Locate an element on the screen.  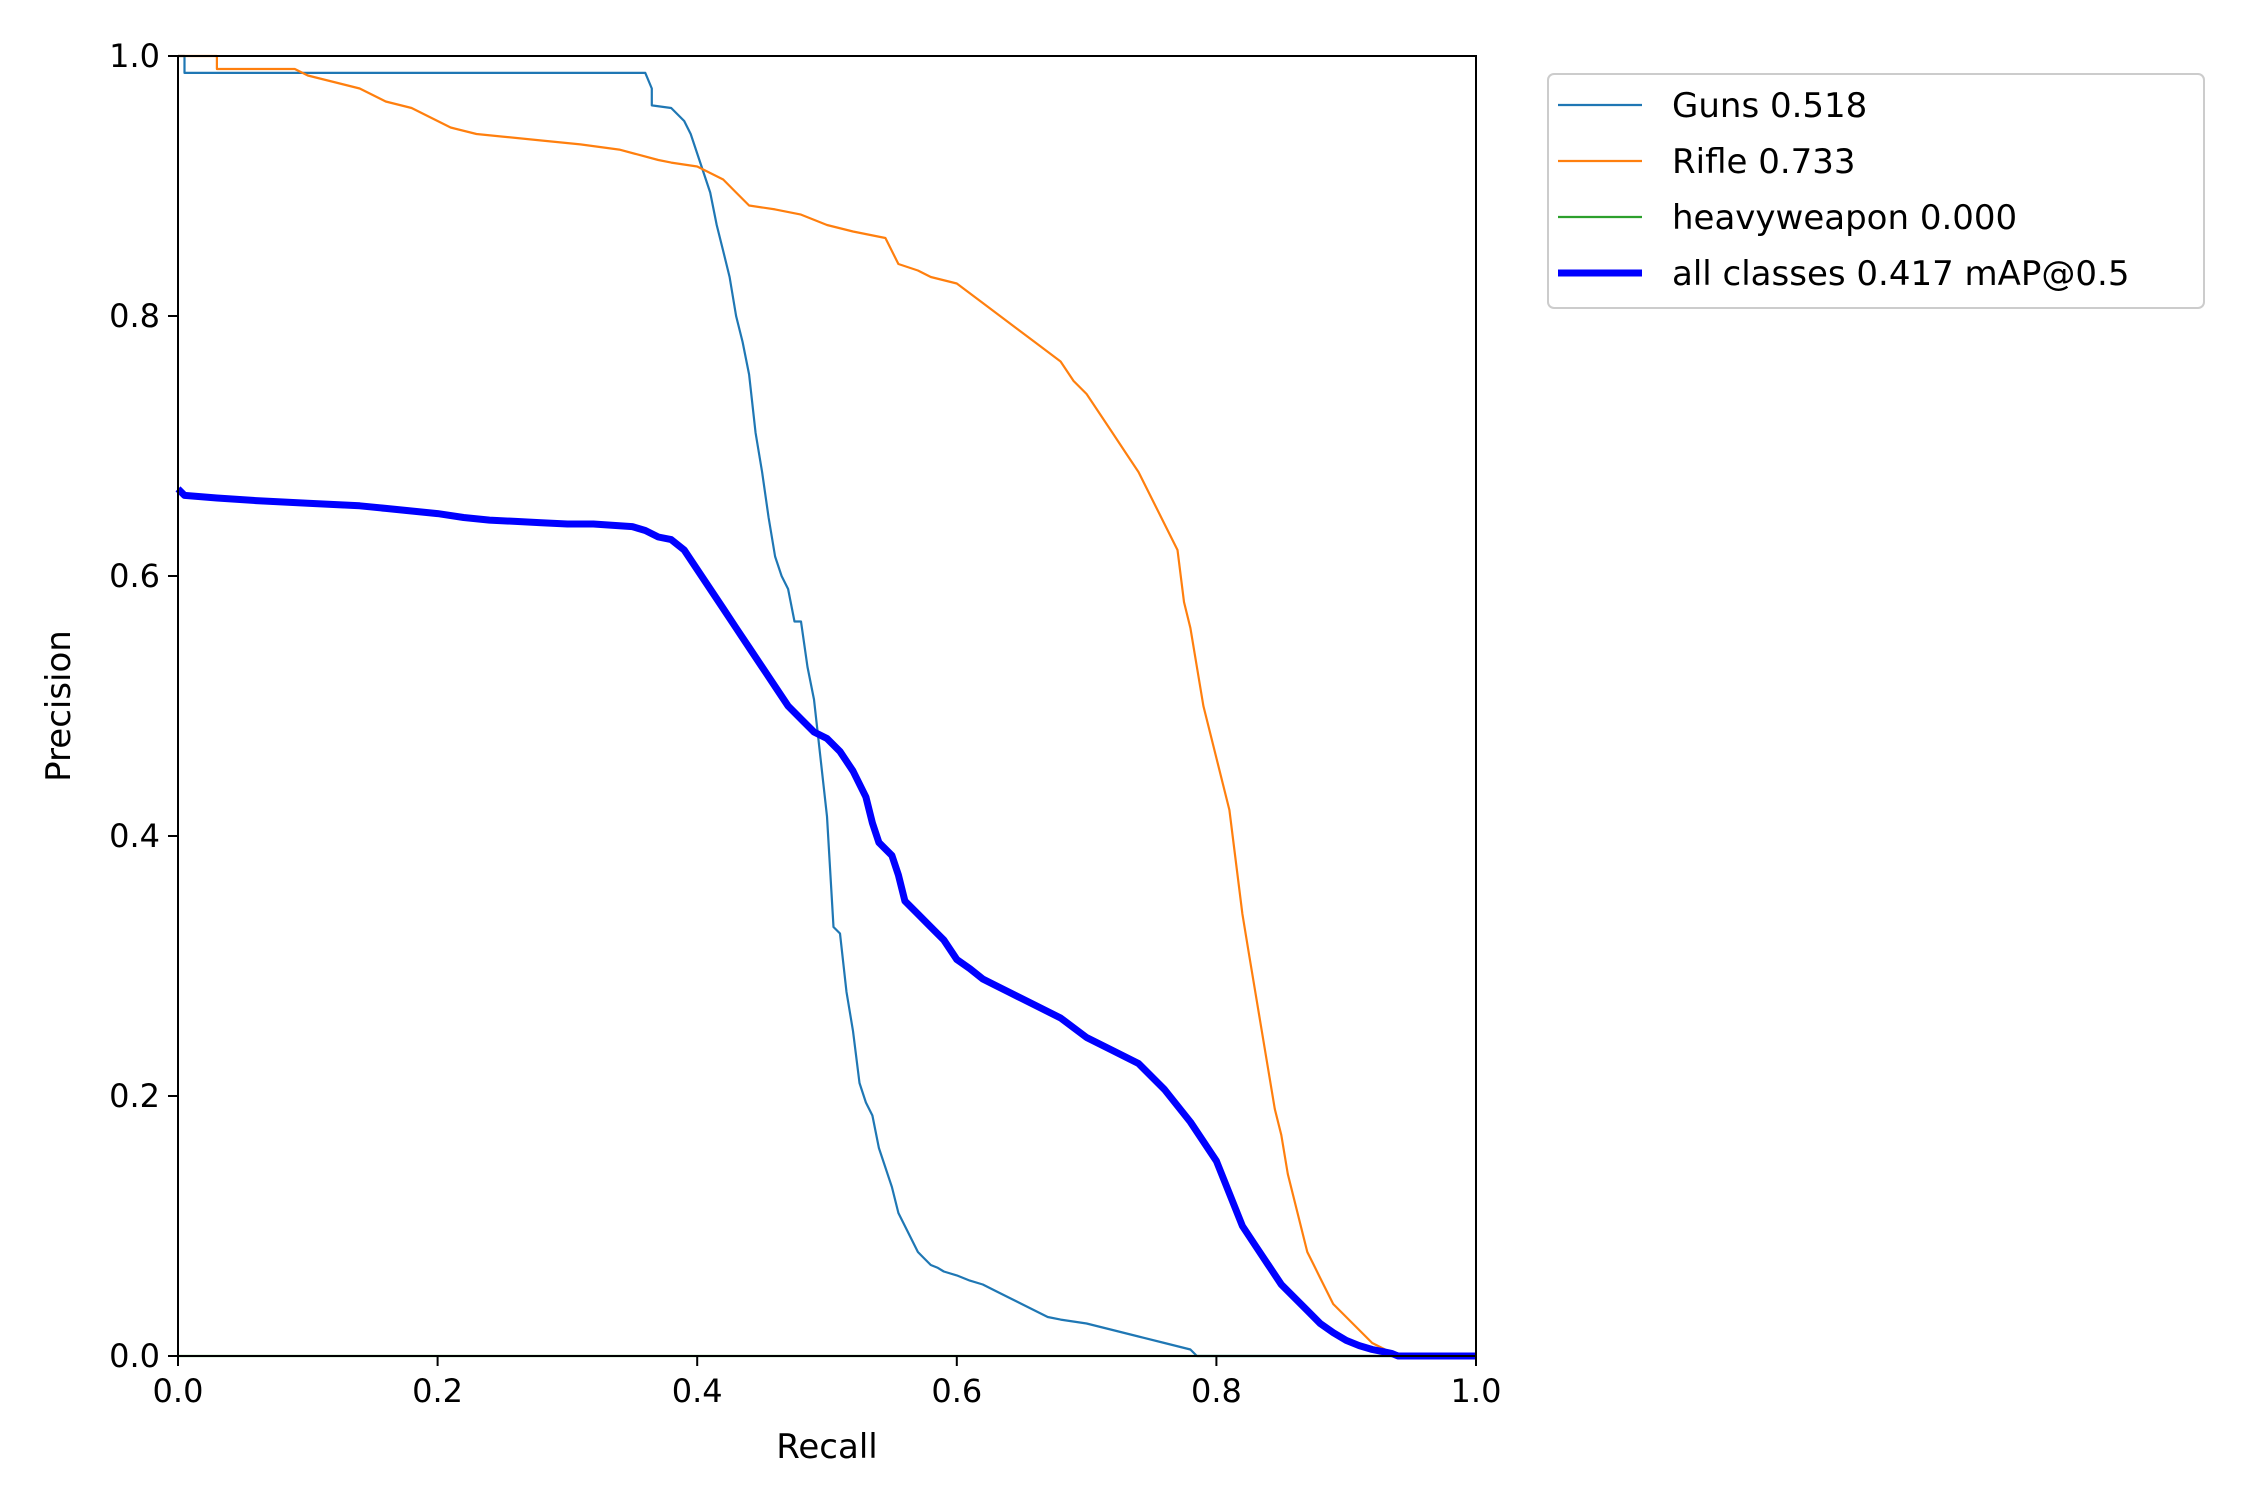
x-axis-ticks: 0.0 0.2 0.4 0.6 0.8 1.0 is located at coordinates (827, 1383).